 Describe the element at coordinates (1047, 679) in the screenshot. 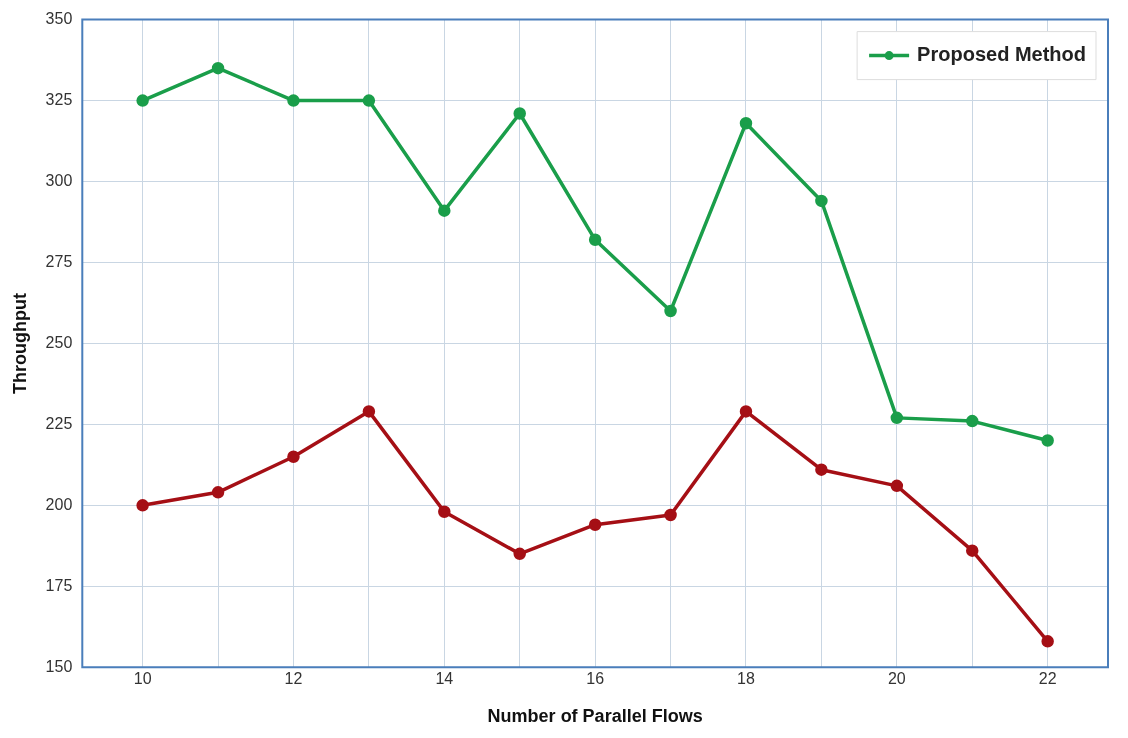

I see `x-tick-label: 22` at that location.